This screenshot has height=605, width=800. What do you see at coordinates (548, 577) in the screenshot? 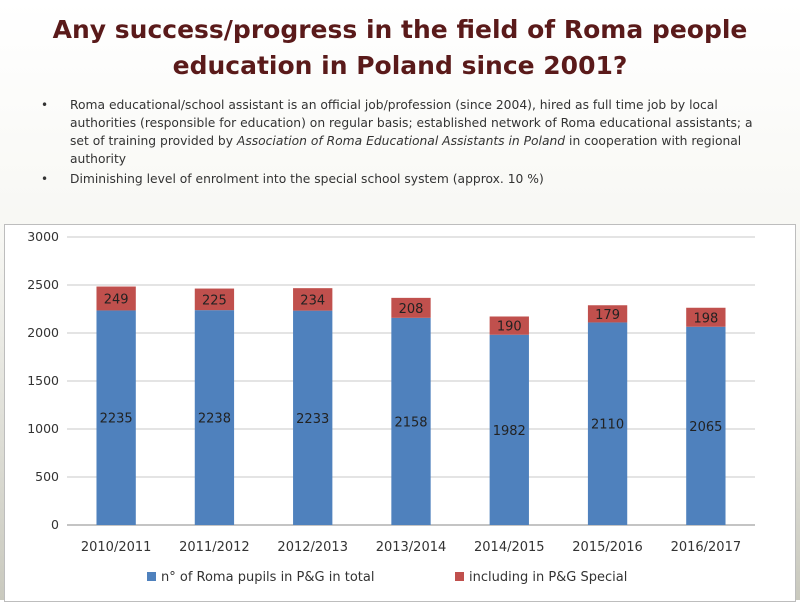
I see `legend-label-special: including in P&G Special` at bounding box center [548, 577].